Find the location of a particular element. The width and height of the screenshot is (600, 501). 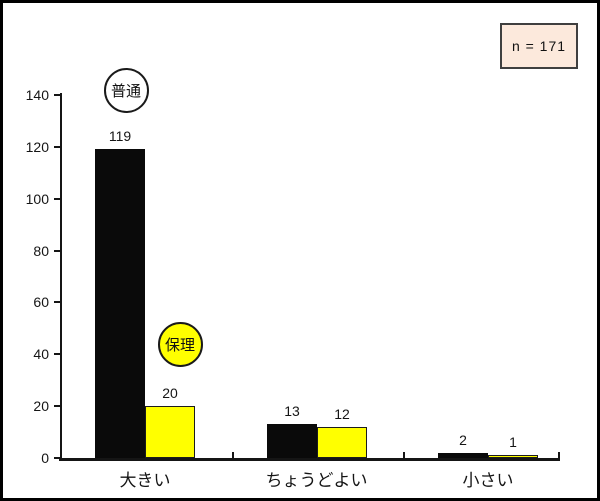

bar-value-label: 20 is located at coordinates (170, 393).